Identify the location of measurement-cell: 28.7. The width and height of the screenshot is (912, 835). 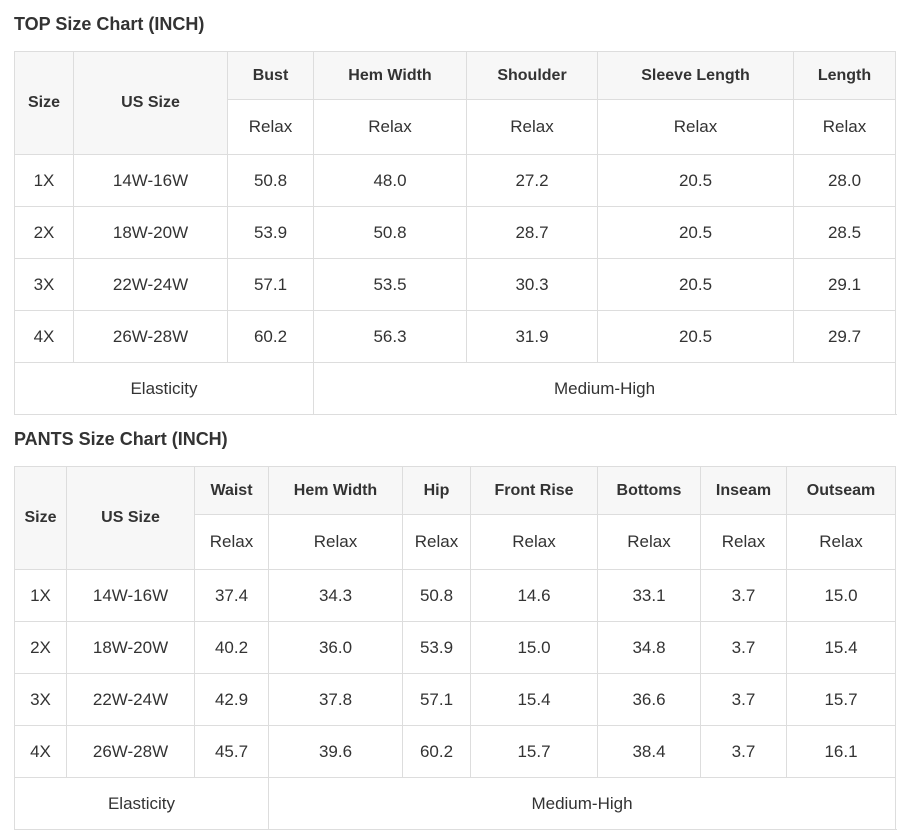
(532, 232).